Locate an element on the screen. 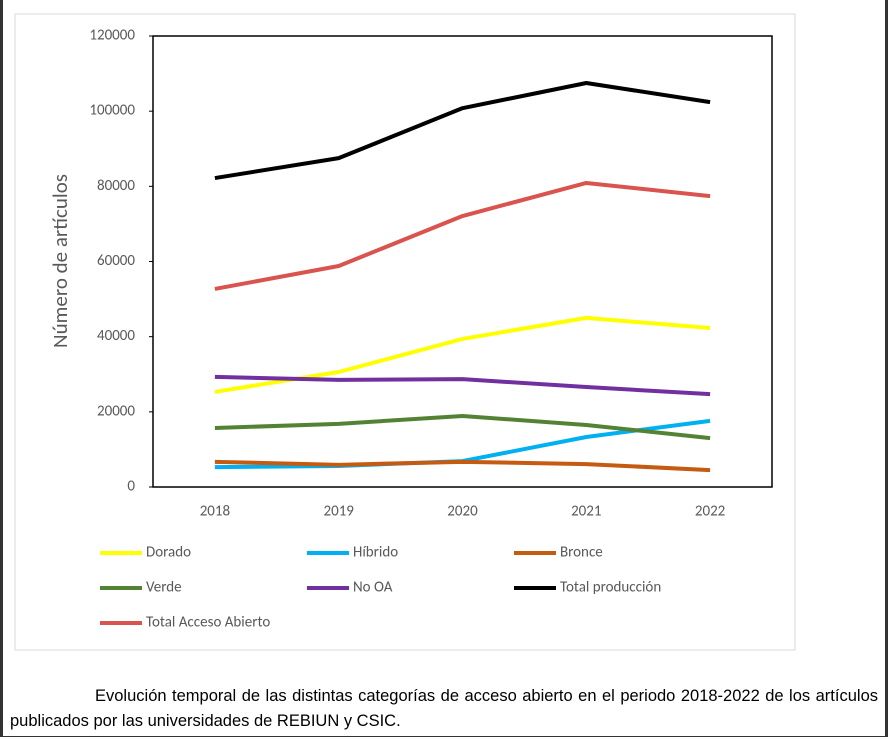  y-tick-label: 40000 is located at coordinates (116, 336).